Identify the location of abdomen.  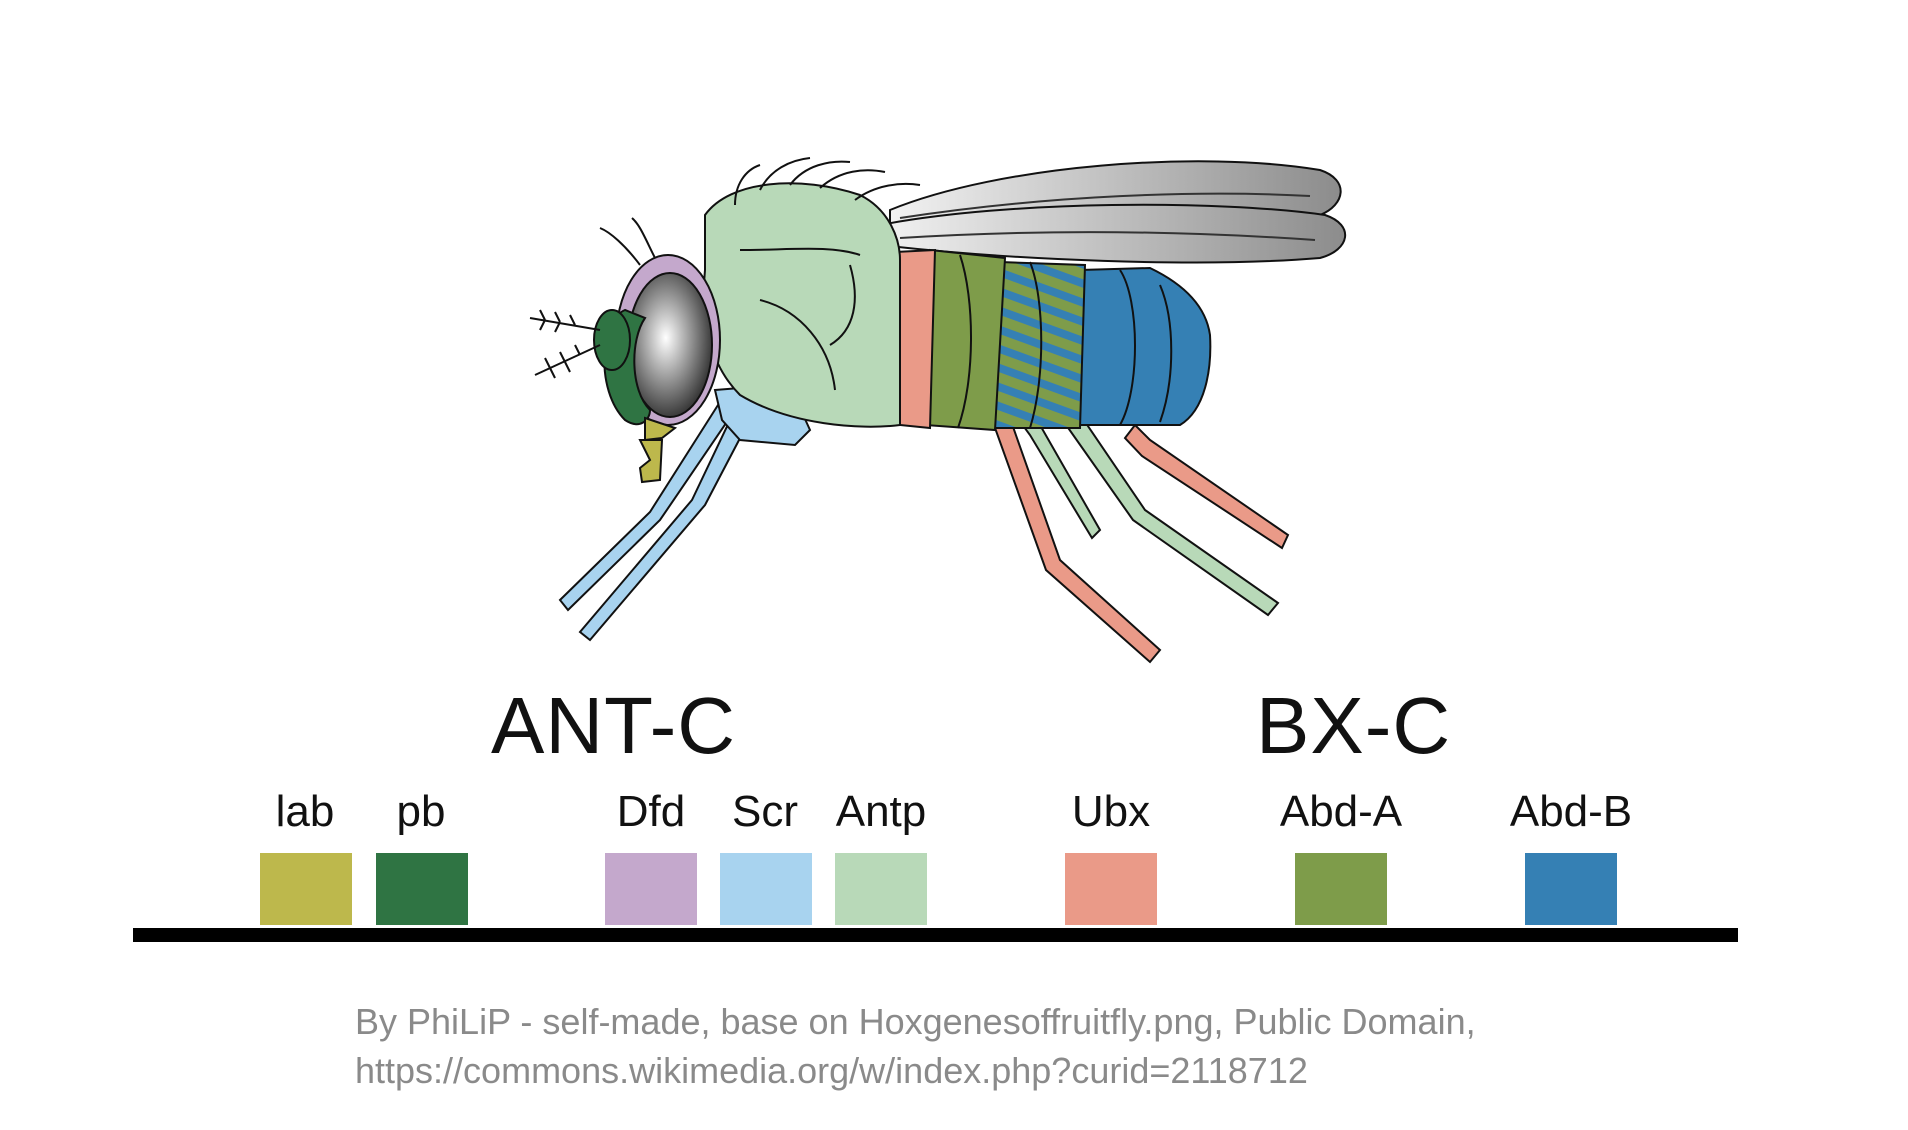
(1067, 340).